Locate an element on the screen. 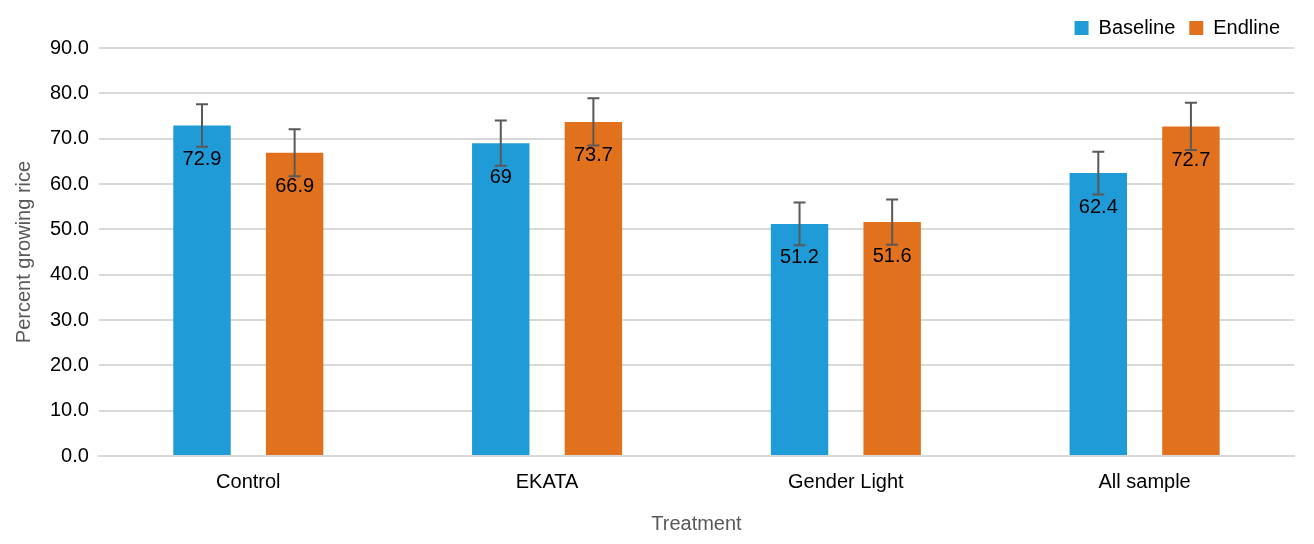 Image resolution: width=1314 pixels, height=544 pixels. x-axis-title: Treatment is located at coordinates (697, 522).